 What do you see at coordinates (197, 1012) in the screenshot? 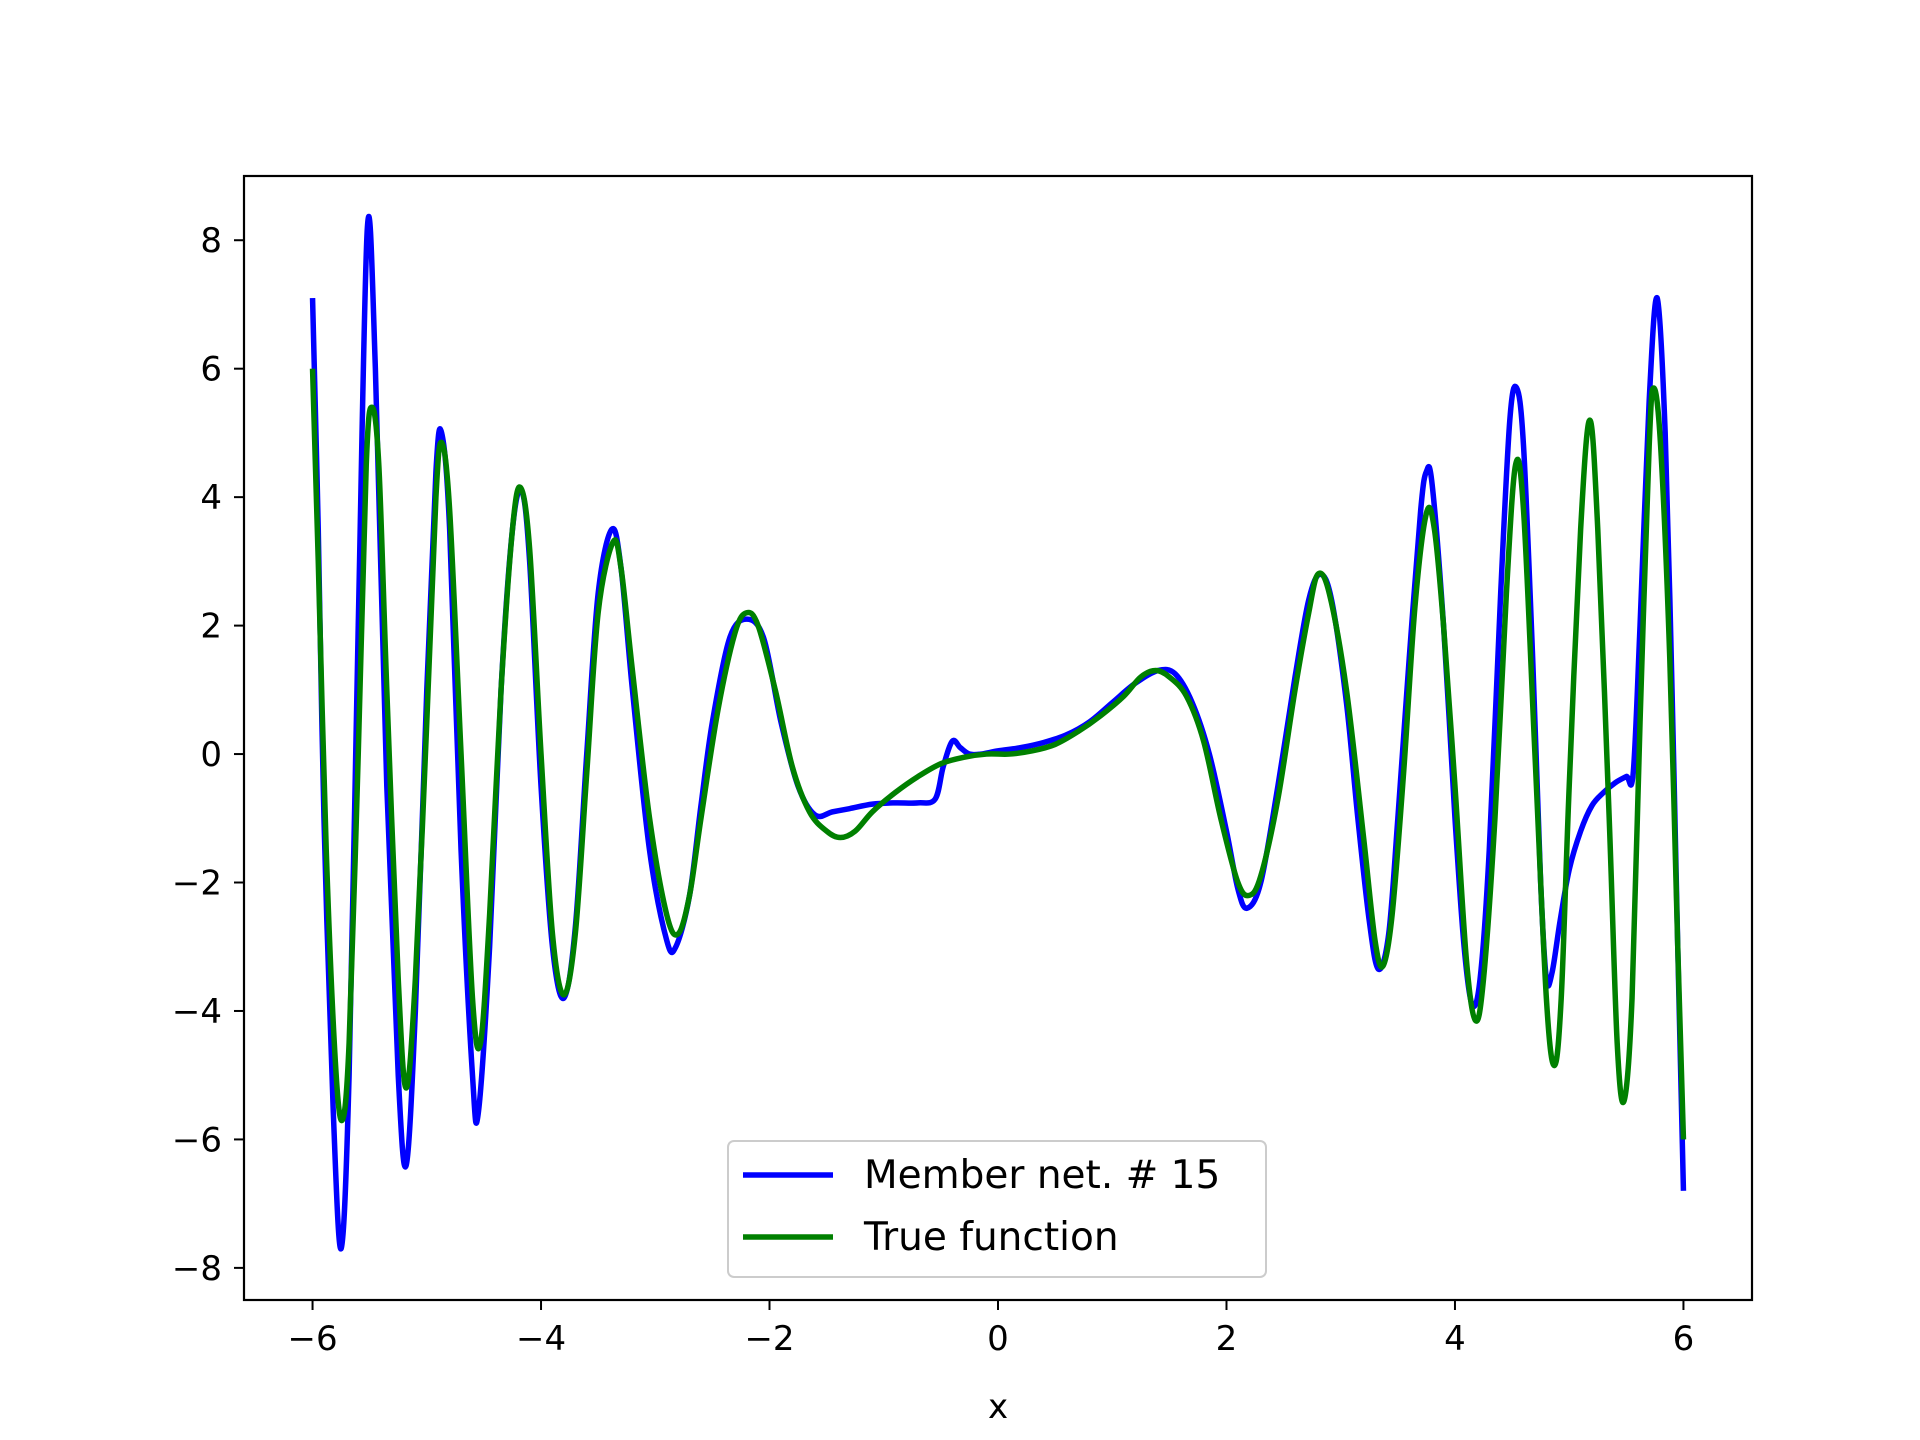
I see `y-tick-label: −4` at bounding box center [197, 1012].